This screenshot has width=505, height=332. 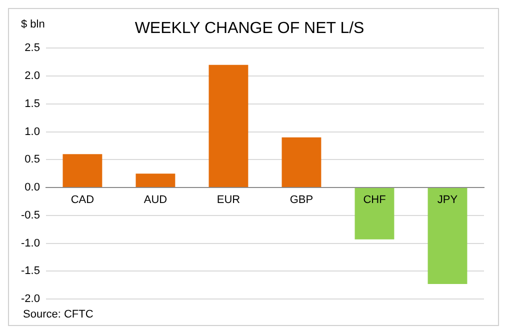 I want to click on y-tick-label: 2.5, so click(x=32, y=48).